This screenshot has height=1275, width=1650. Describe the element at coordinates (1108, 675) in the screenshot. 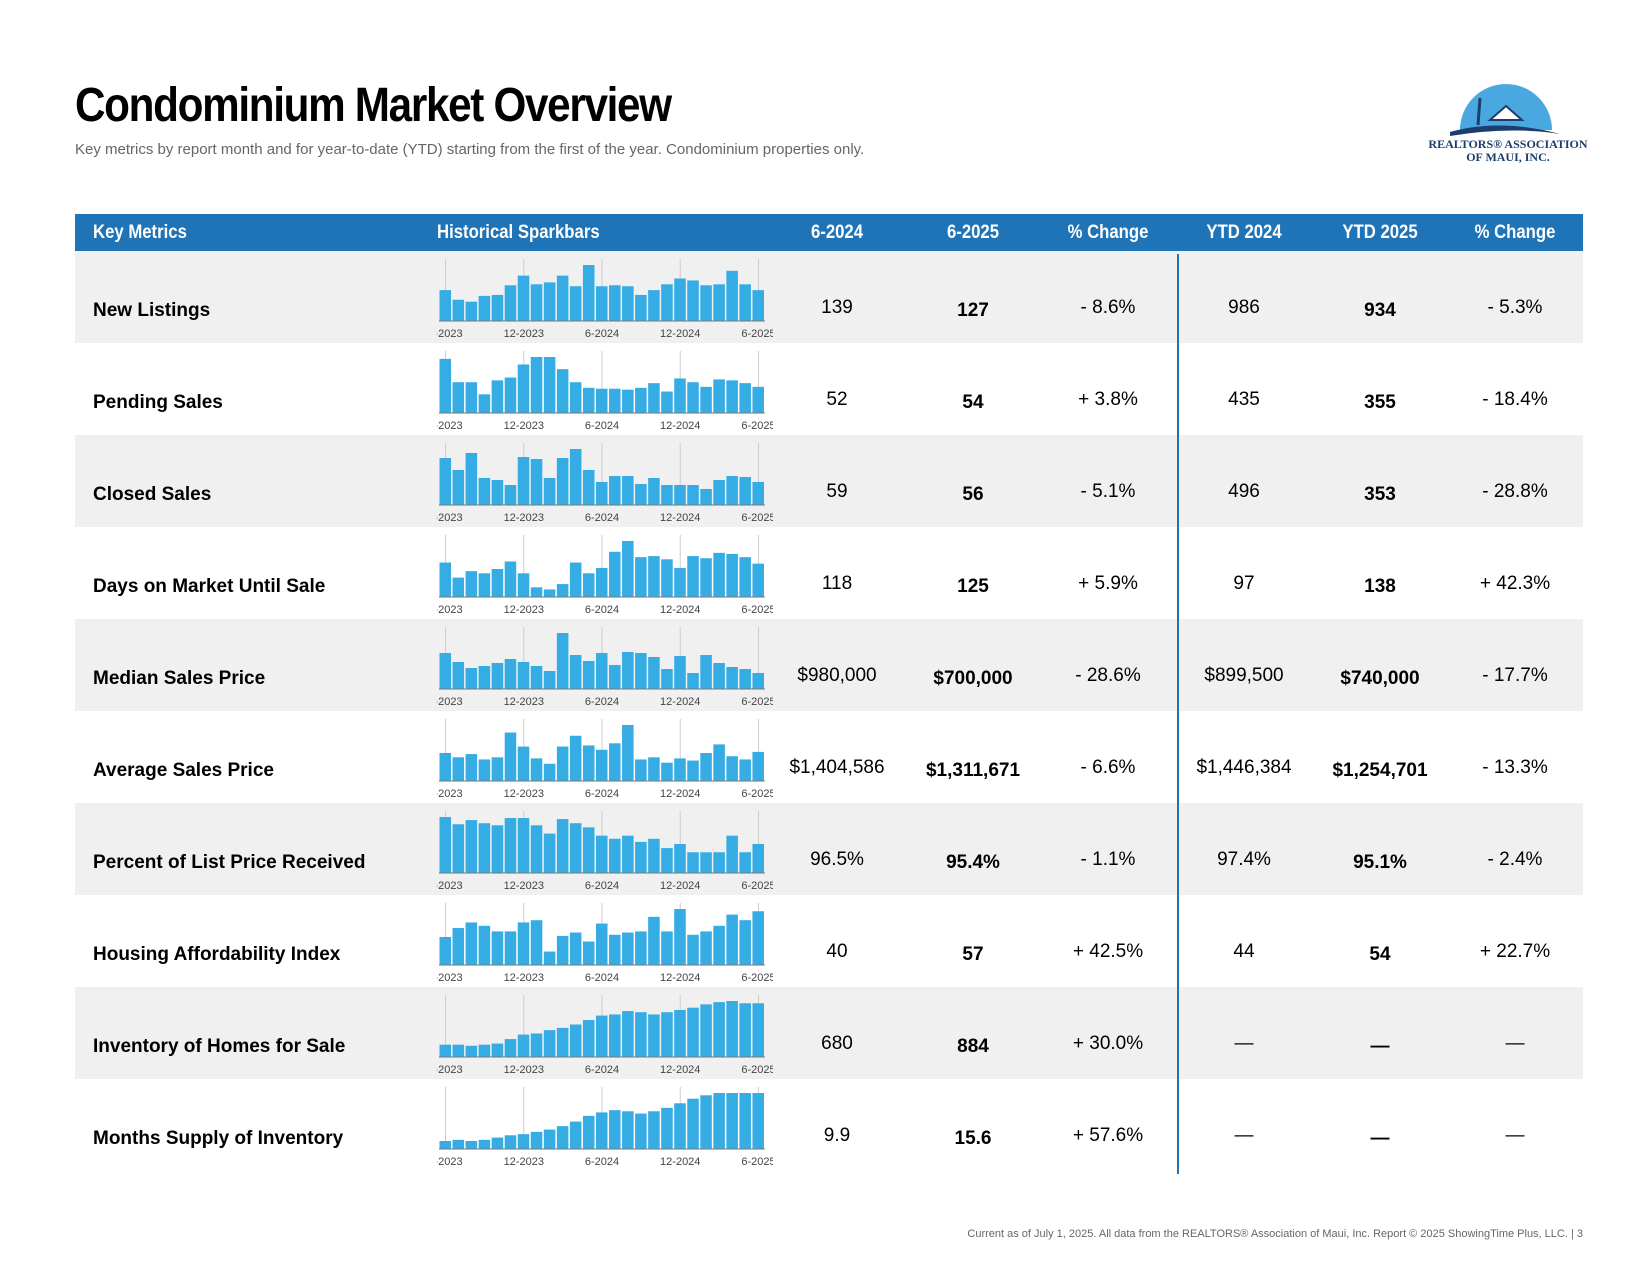

I see `cell-value: - 28.6%` at that location.